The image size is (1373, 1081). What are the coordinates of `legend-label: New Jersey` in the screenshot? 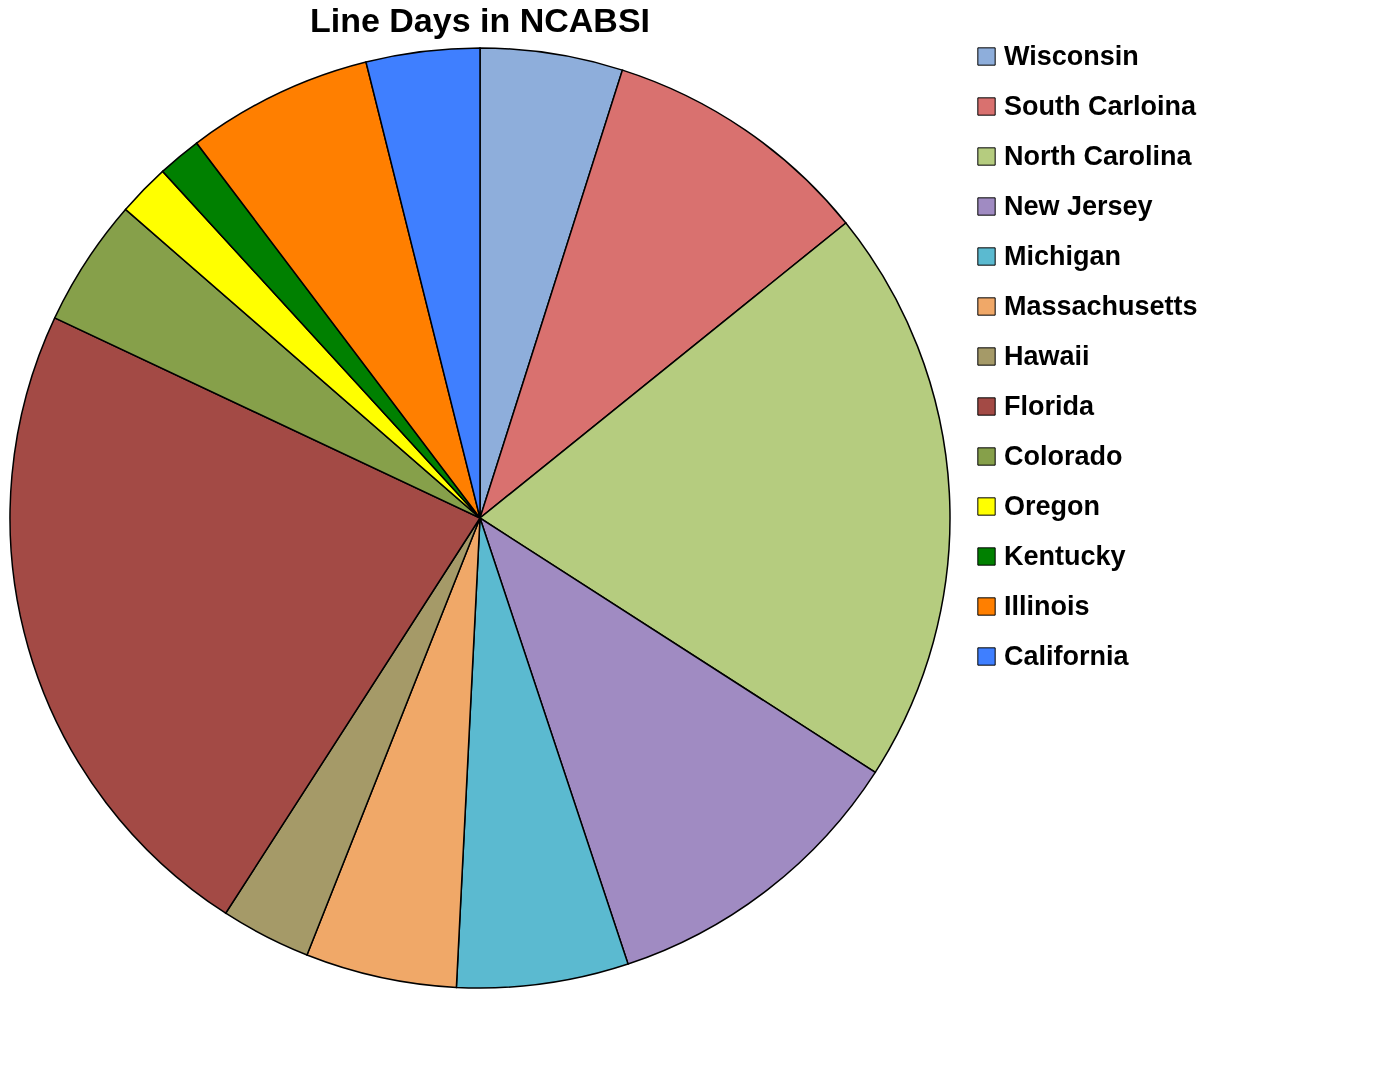 It's located at (1078, 205).